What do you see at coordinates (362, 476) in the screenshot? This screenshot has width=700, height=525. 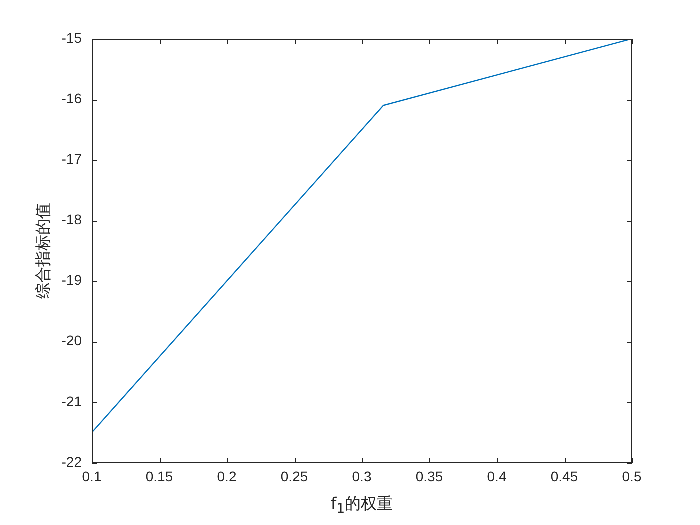 I see `x-tick-label: 0.3` at bounding box center [362, 476].